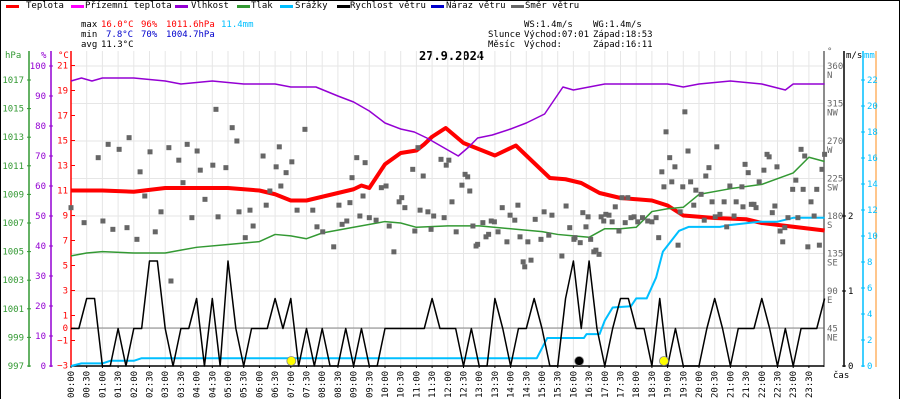 This screenshot has height=400, width=900. What do you see at coordinates (869, 263) in the screenshot?
I see `rain-tick-label: 8` at bounding box center [869, 263].